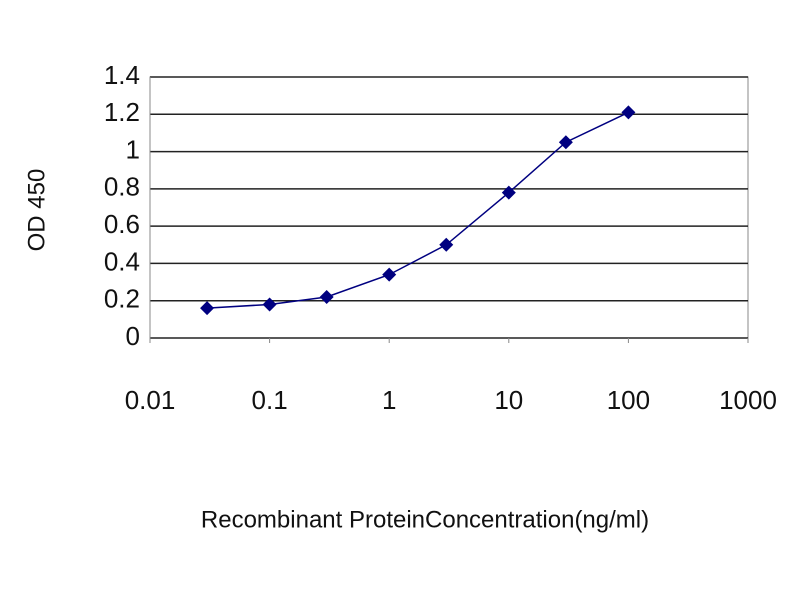 This screenshot has height=600, width=800. Describe the element at coordinates (628, 400) in the screenshot. I see `x-tick-label: 100` at that location.